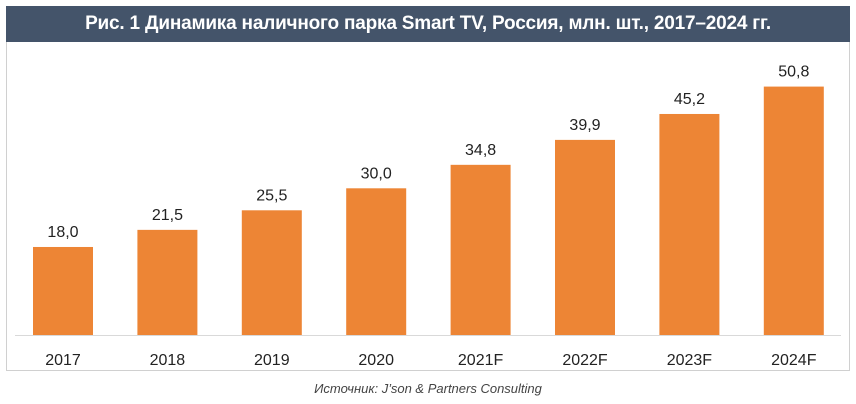  What do you see at coordinates (793, 72) in the screenshot?
I see `data-label: 50,8` at bounding box center [793, 72].